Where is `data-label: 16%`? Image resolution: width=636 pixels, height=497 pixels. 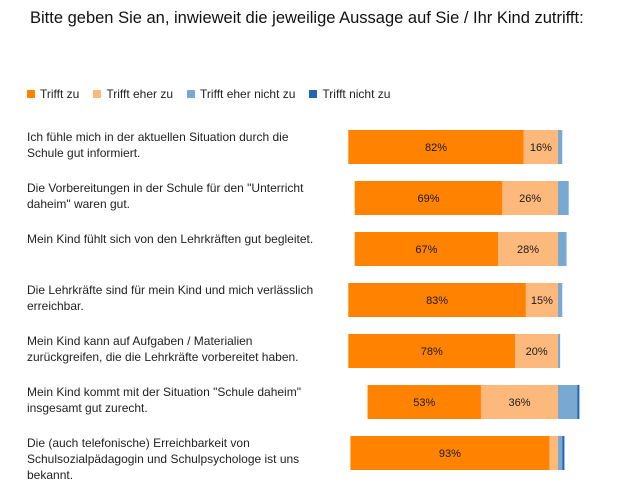
data-label: 16% is located at coordinates (541, 148).